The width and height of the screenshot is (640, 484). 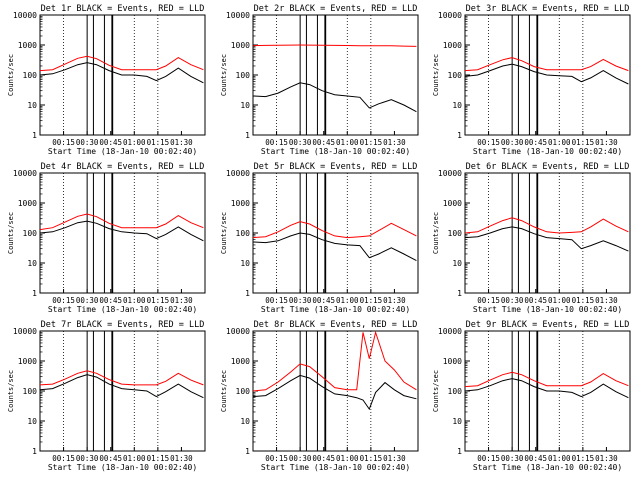 What do you see at coordinates (546, 379) in the screenshot?
I see `panel-9-series-lld` at bounding box center [546, 379].